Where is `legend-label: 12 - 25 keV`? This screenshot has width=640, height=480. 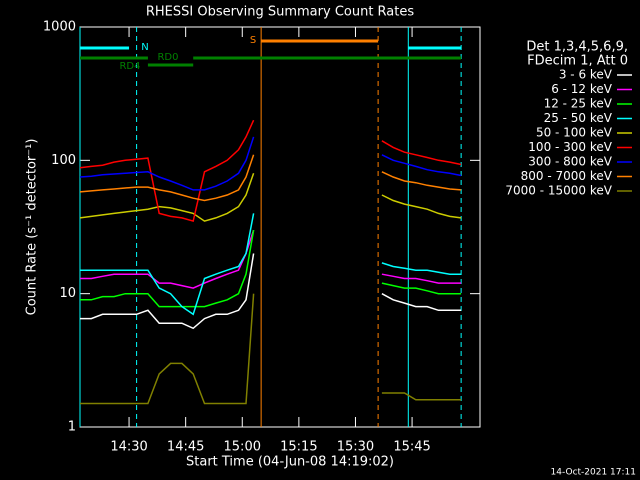
legend-label: 12 - 25 keV is located at coordinates (578, 104).